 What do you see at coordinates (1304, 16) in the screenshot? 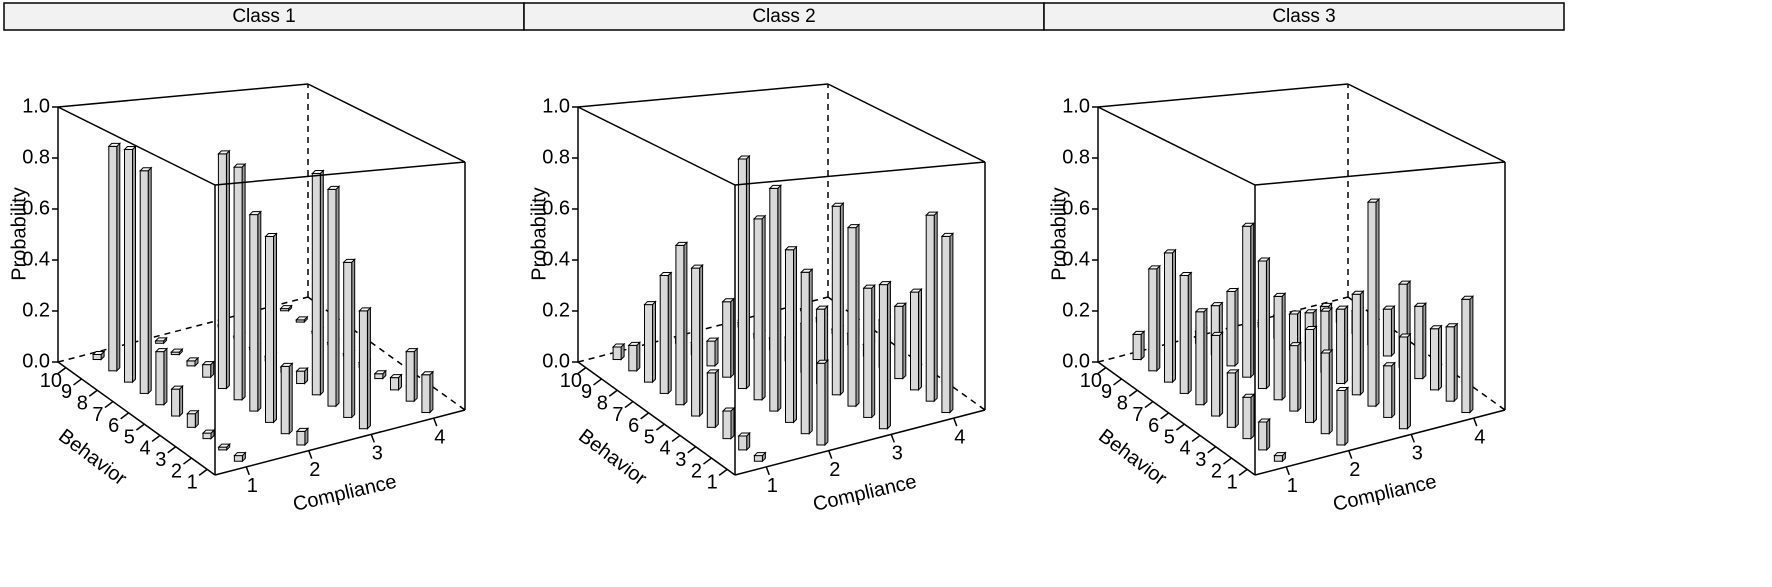
I see `panel-header` at bounding box center [1304, 16].